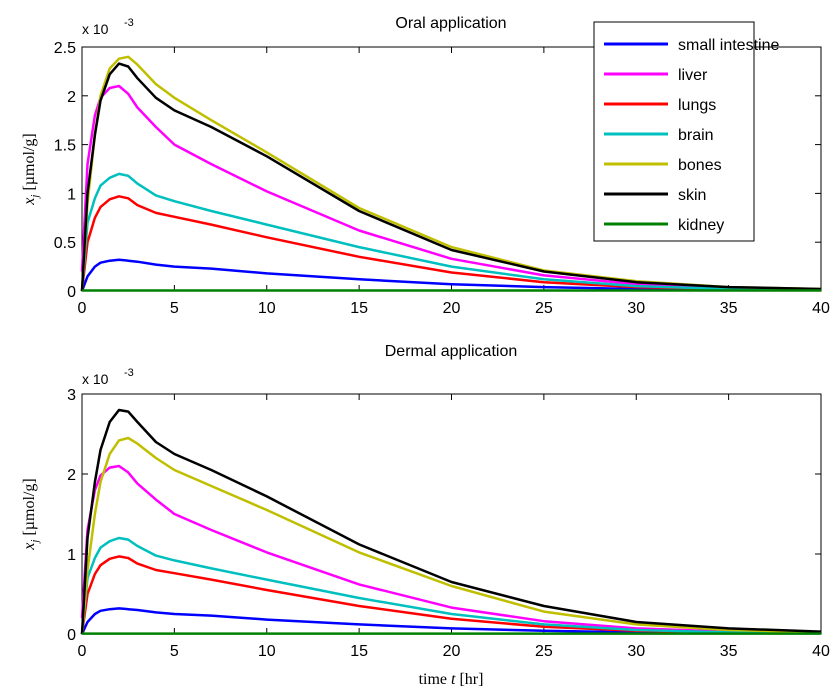 This screenshot has height=697, width=830. Describe the element at coordinates (728, 45) in the screenshot. I see `legend-label: small intestine` at that location.